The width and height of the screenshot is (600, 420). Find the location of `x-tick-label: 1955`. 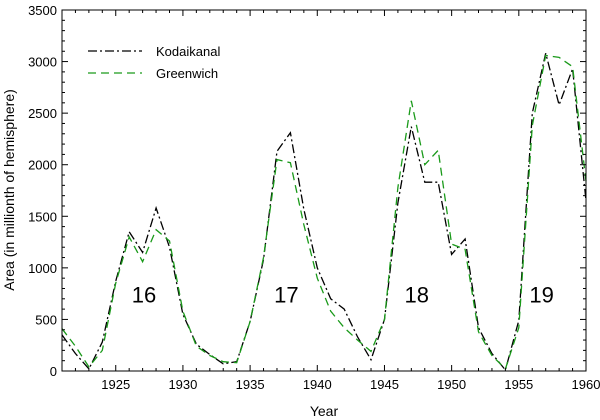

x-tick-label: 1955 is located at coordinates (518, 384).